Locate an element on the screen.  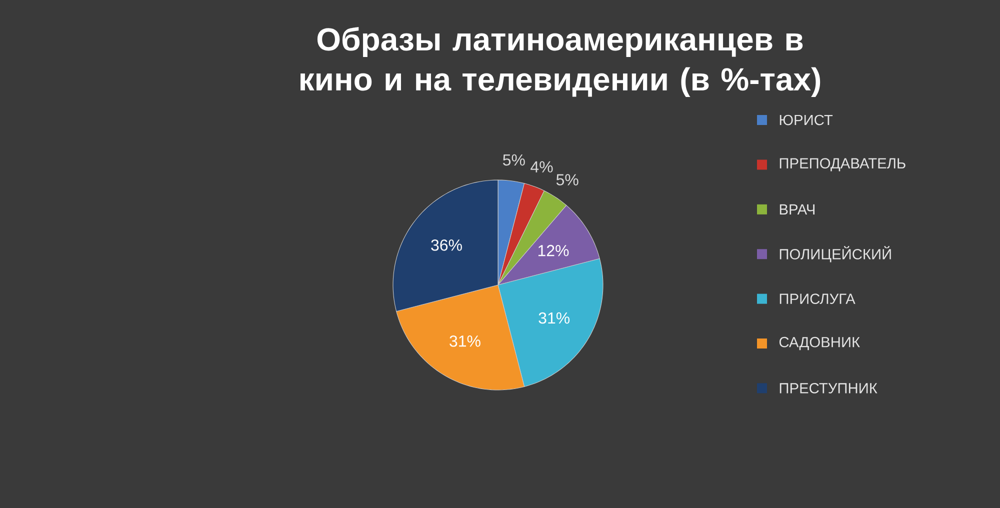
legend-label: САДОВНИК is located at coordinates (819, 343).